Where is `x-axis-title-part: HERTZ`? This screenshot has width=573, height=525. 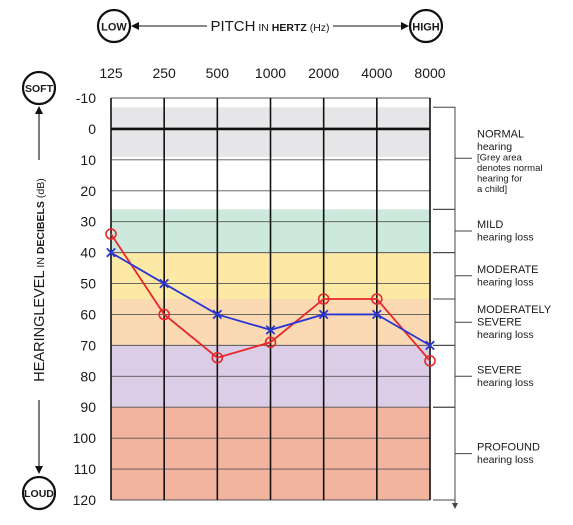
x-axis-title-part: HERTZ is located at coordinates (290, 28).